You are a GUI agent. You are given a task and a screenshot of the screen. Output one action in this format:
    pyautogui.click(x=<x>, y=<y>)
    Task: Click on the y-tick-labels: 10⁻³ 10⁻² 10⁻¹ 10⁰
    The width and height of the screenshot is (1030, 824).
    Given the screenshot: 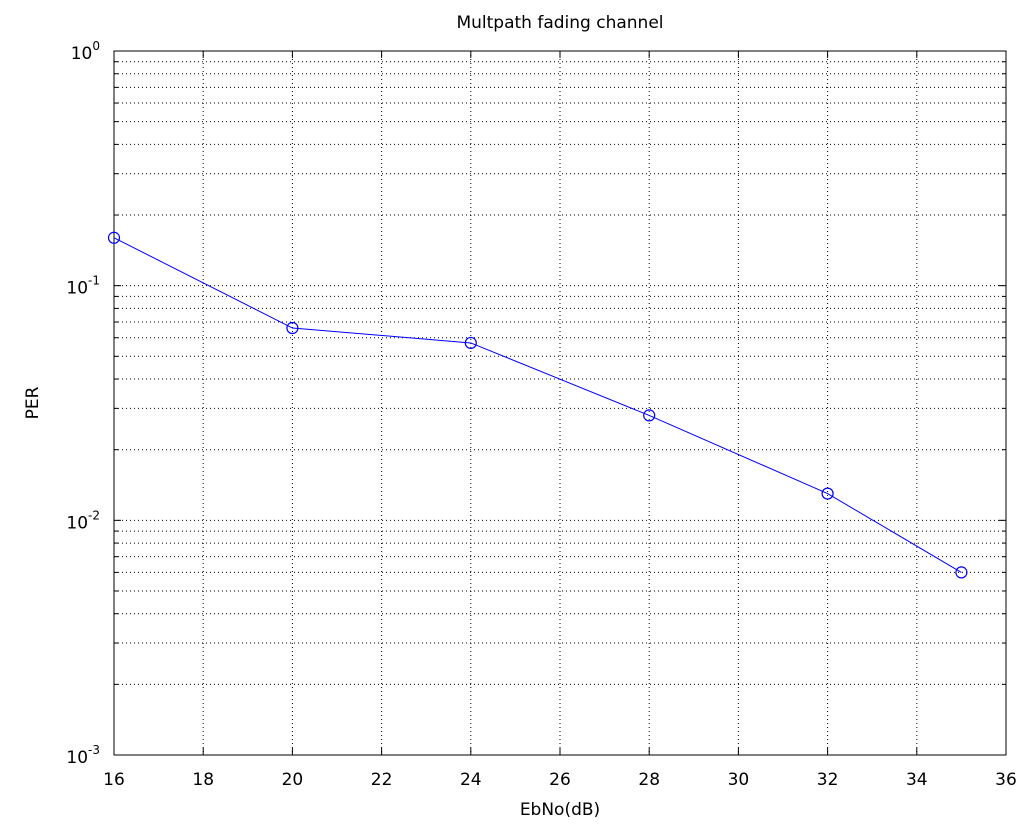 What is the action you would take?
    pyautogui.click(x=83, y=403)
    